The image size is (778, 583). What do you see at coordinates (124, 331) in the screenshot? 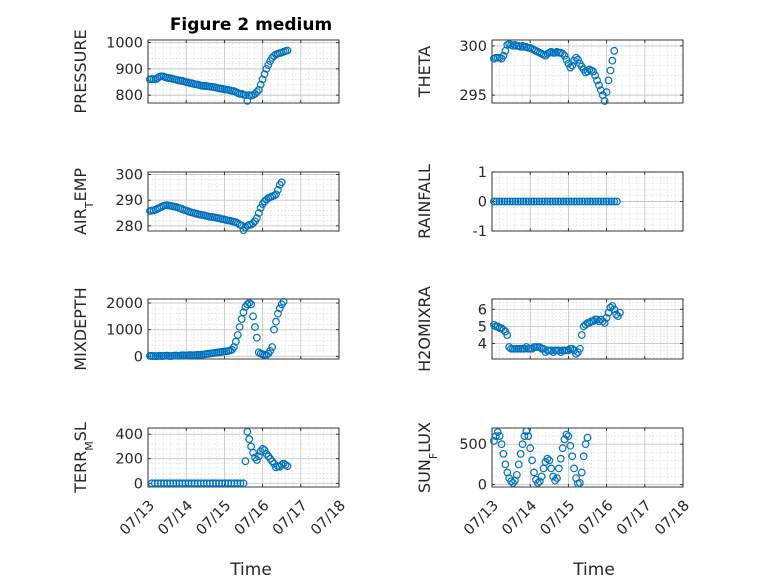
I see `y-tick-label: 1000` at bounding box center [124, 331].